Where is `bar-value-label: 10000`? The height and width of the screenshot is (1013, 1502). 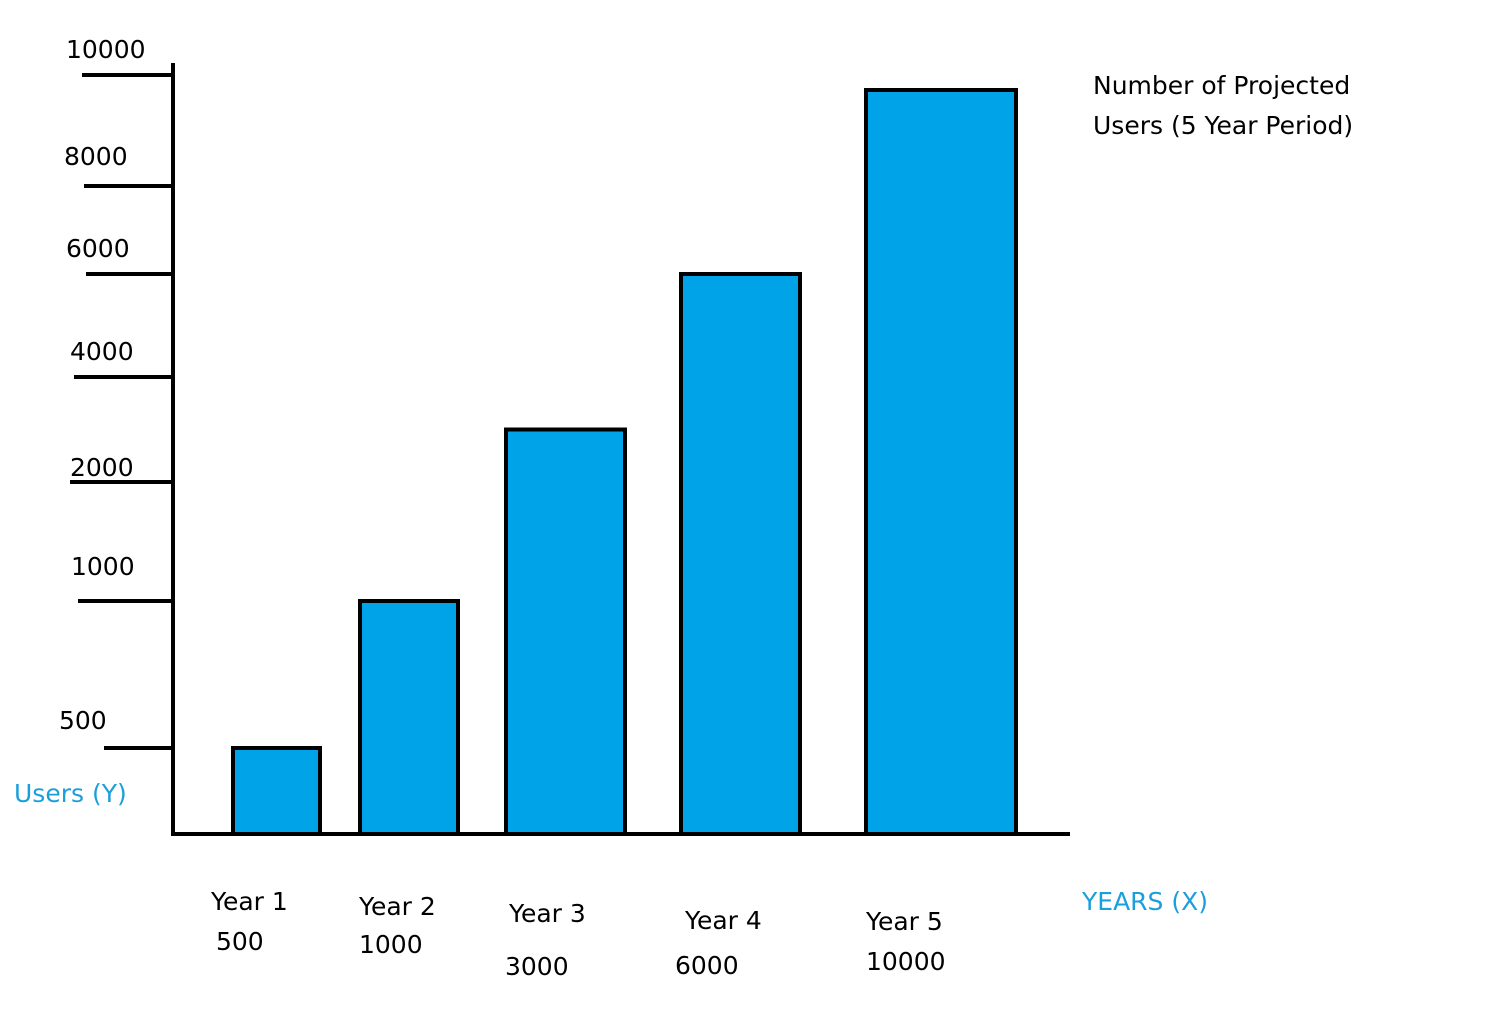 bar-value-label: 10000 is located at coordinates (906, 961).